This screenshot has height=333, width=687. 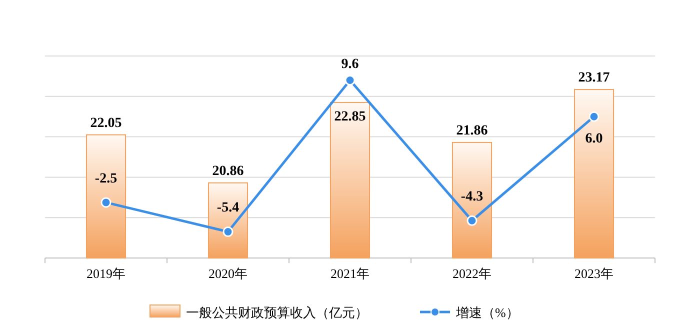 I want to click on legend-label: 增速（%）, so click(x=487, y=312).